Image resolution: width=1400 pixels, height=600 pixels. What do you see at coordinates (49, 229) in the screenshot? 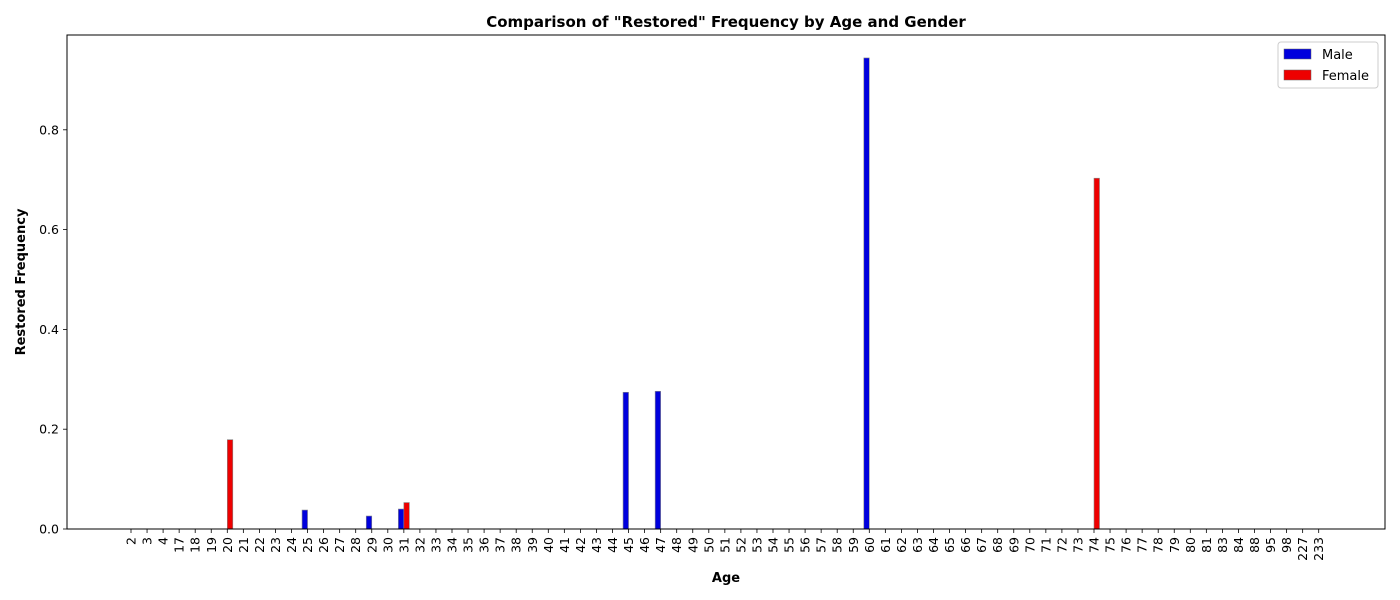
I see `y-tick-label: 0.6` at bounding box center [49, 229].